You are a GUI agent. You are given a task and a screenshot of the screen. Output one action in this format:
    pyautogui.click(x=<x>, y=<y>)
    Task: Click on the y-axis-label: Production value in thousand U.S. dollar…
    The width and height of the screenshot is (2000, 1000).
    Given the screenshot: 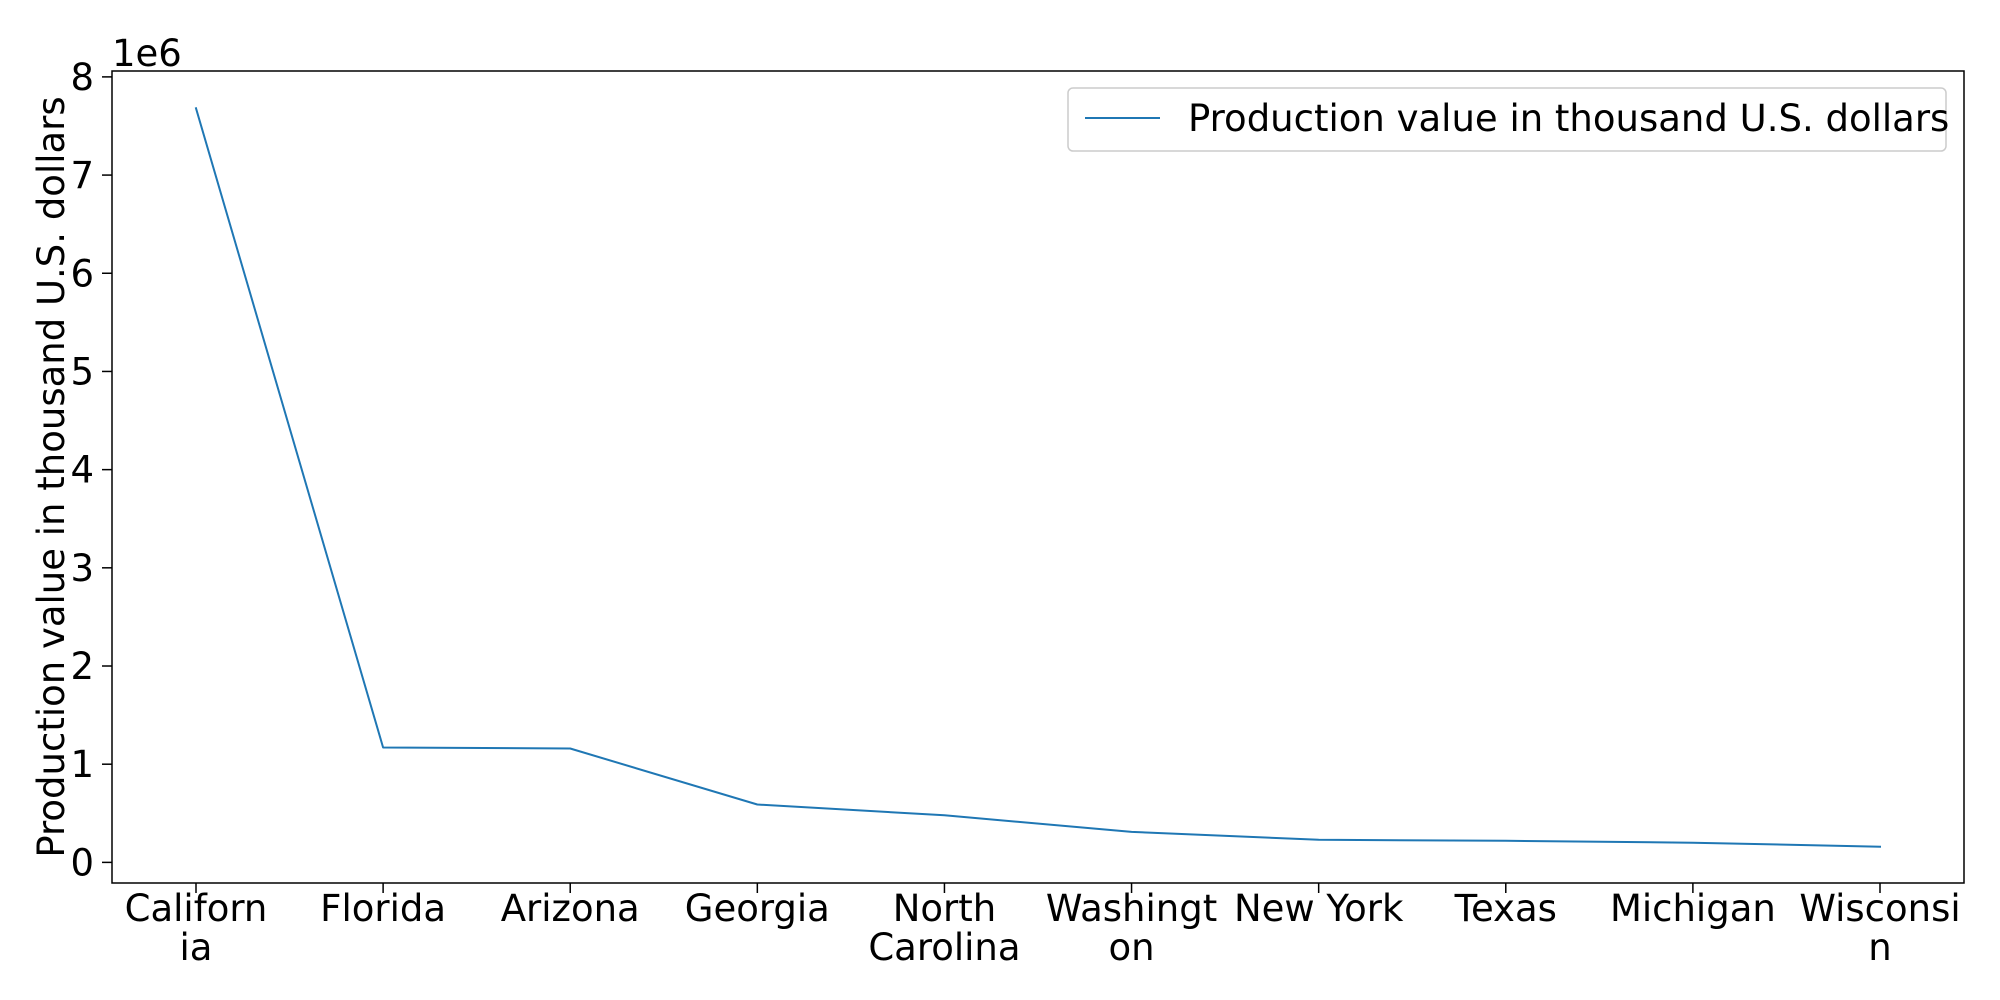 What is the action you would take?
    pyautogui.click(x=51, y=476)
    